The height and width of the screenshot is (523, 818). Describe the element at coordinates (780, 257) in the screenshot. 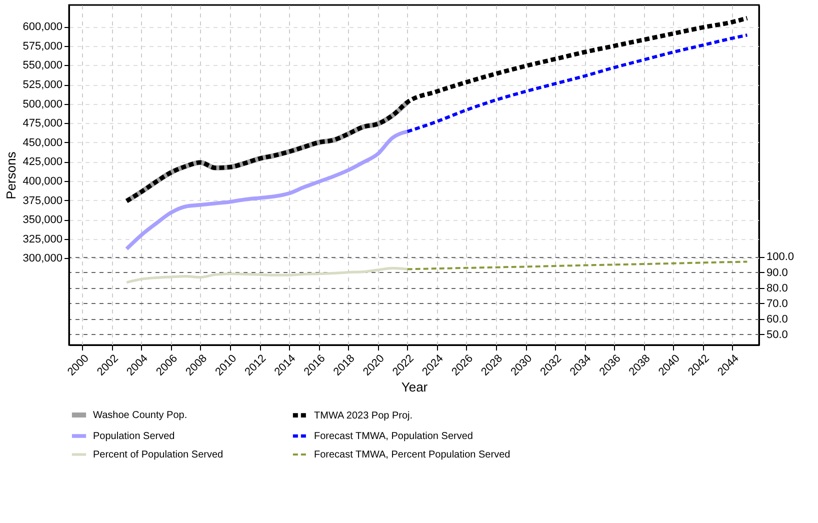

I see `y2-tick-label: 100.0` at that location.